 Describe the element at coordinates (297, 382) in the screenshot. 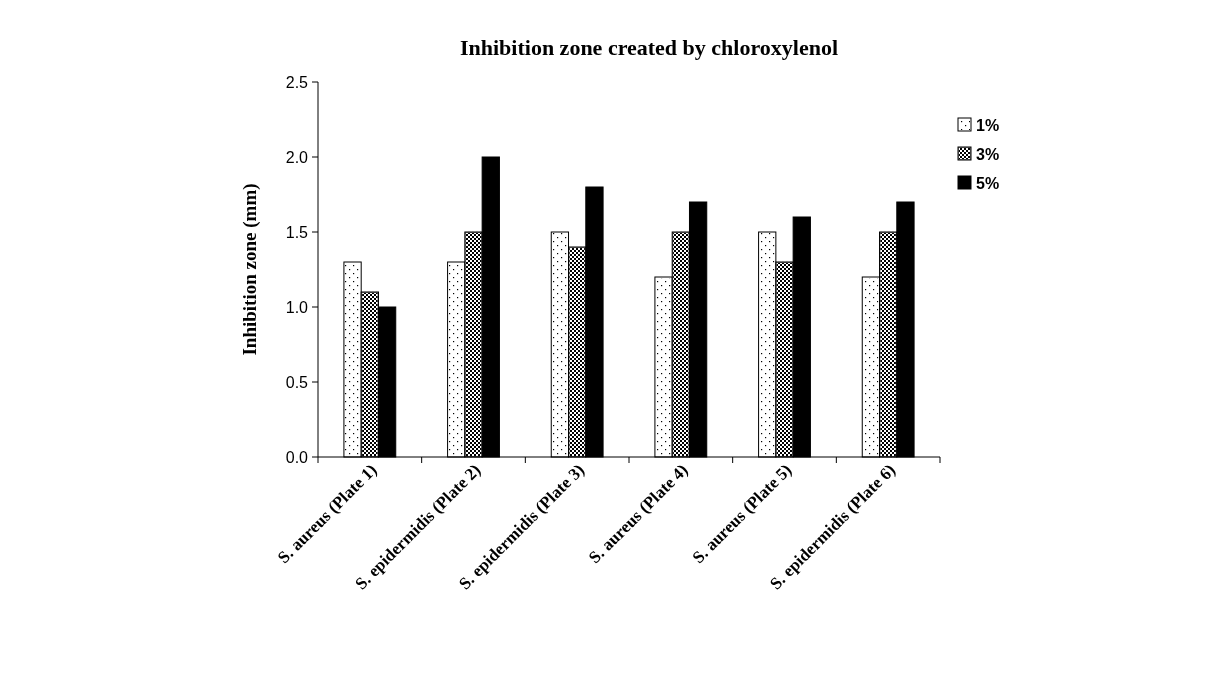

I see `y-tick-label: 0.5` at that location.